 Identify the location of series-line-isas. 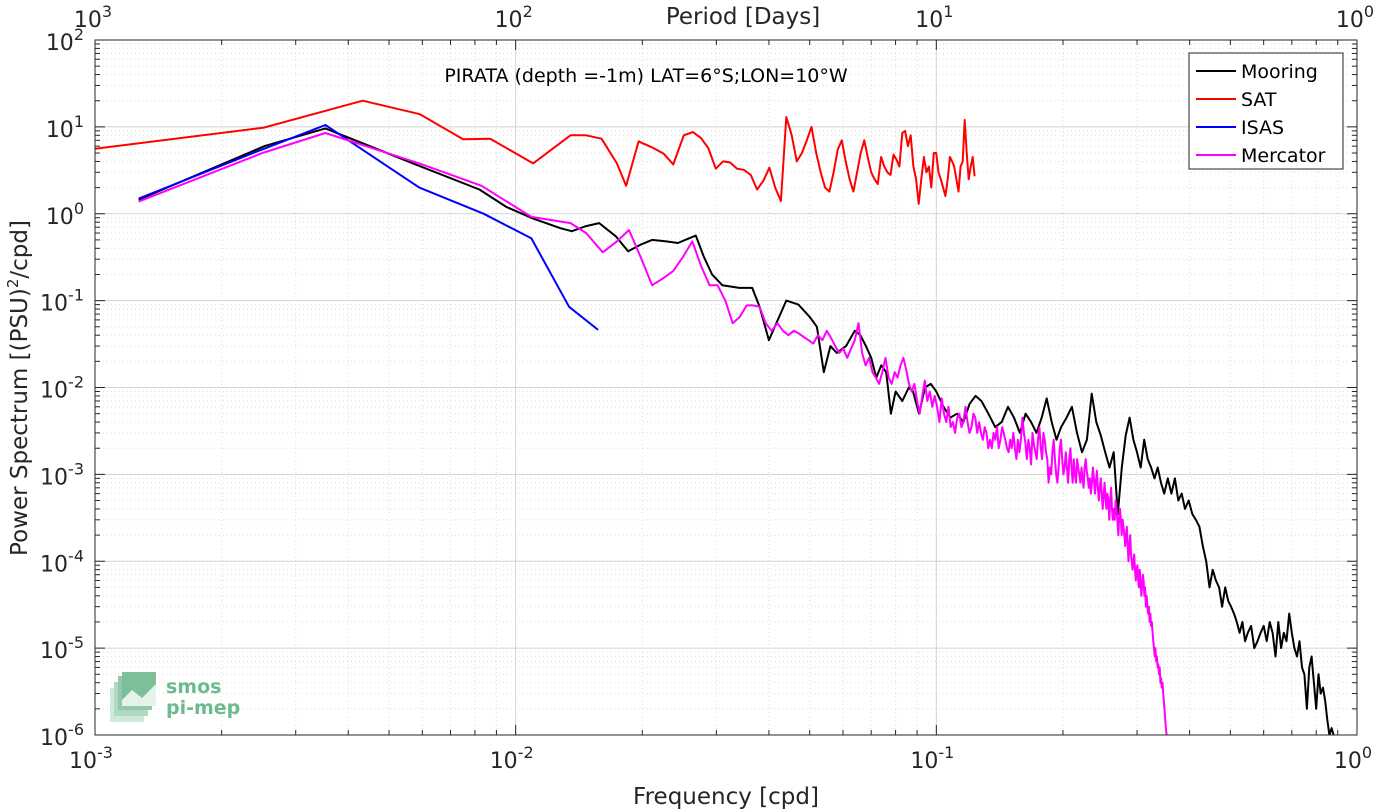
(368, 227).